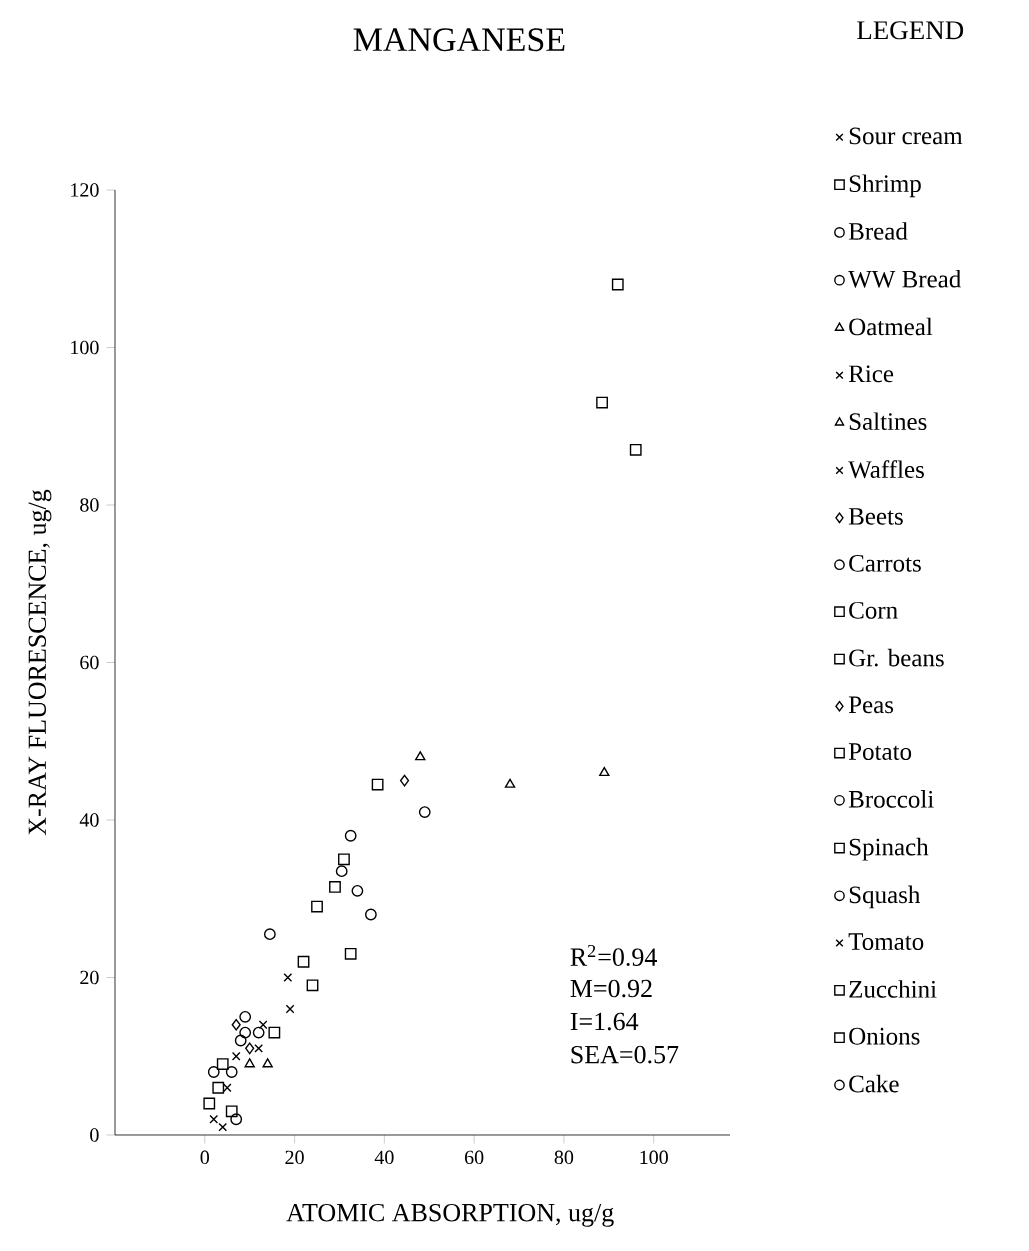  What do you see at coordinates (89, 977) in the screenshot?
I see `y-tick-label: 20` at bounding box center [89, 977].